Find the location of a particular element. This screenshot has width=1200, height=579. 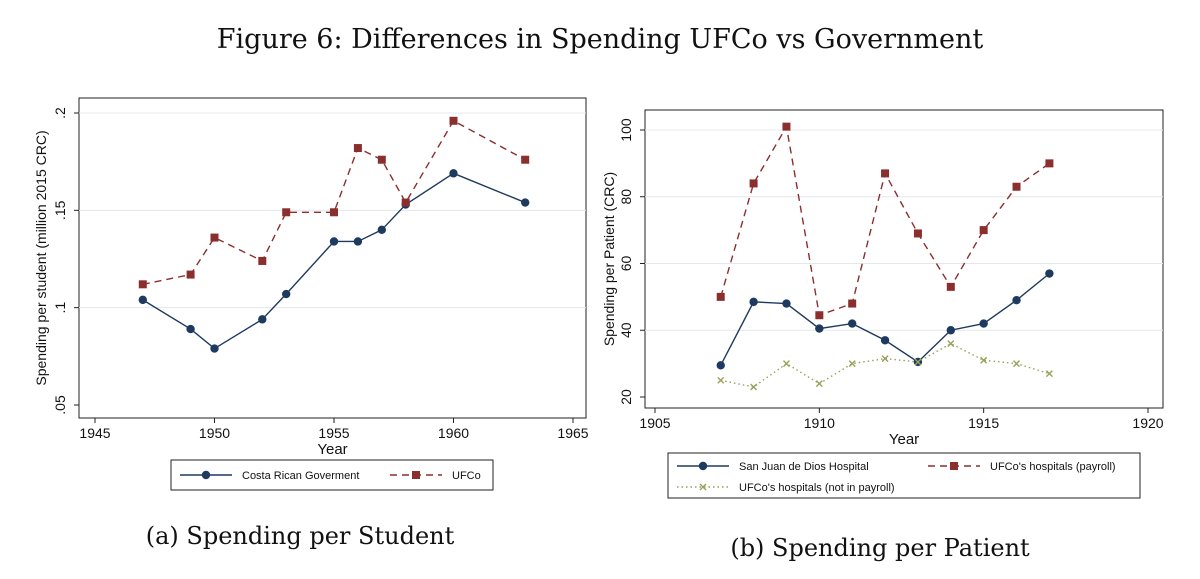

legend-label: UFCo's hospitals (not in payroll) is located at coordinates (817, 488).